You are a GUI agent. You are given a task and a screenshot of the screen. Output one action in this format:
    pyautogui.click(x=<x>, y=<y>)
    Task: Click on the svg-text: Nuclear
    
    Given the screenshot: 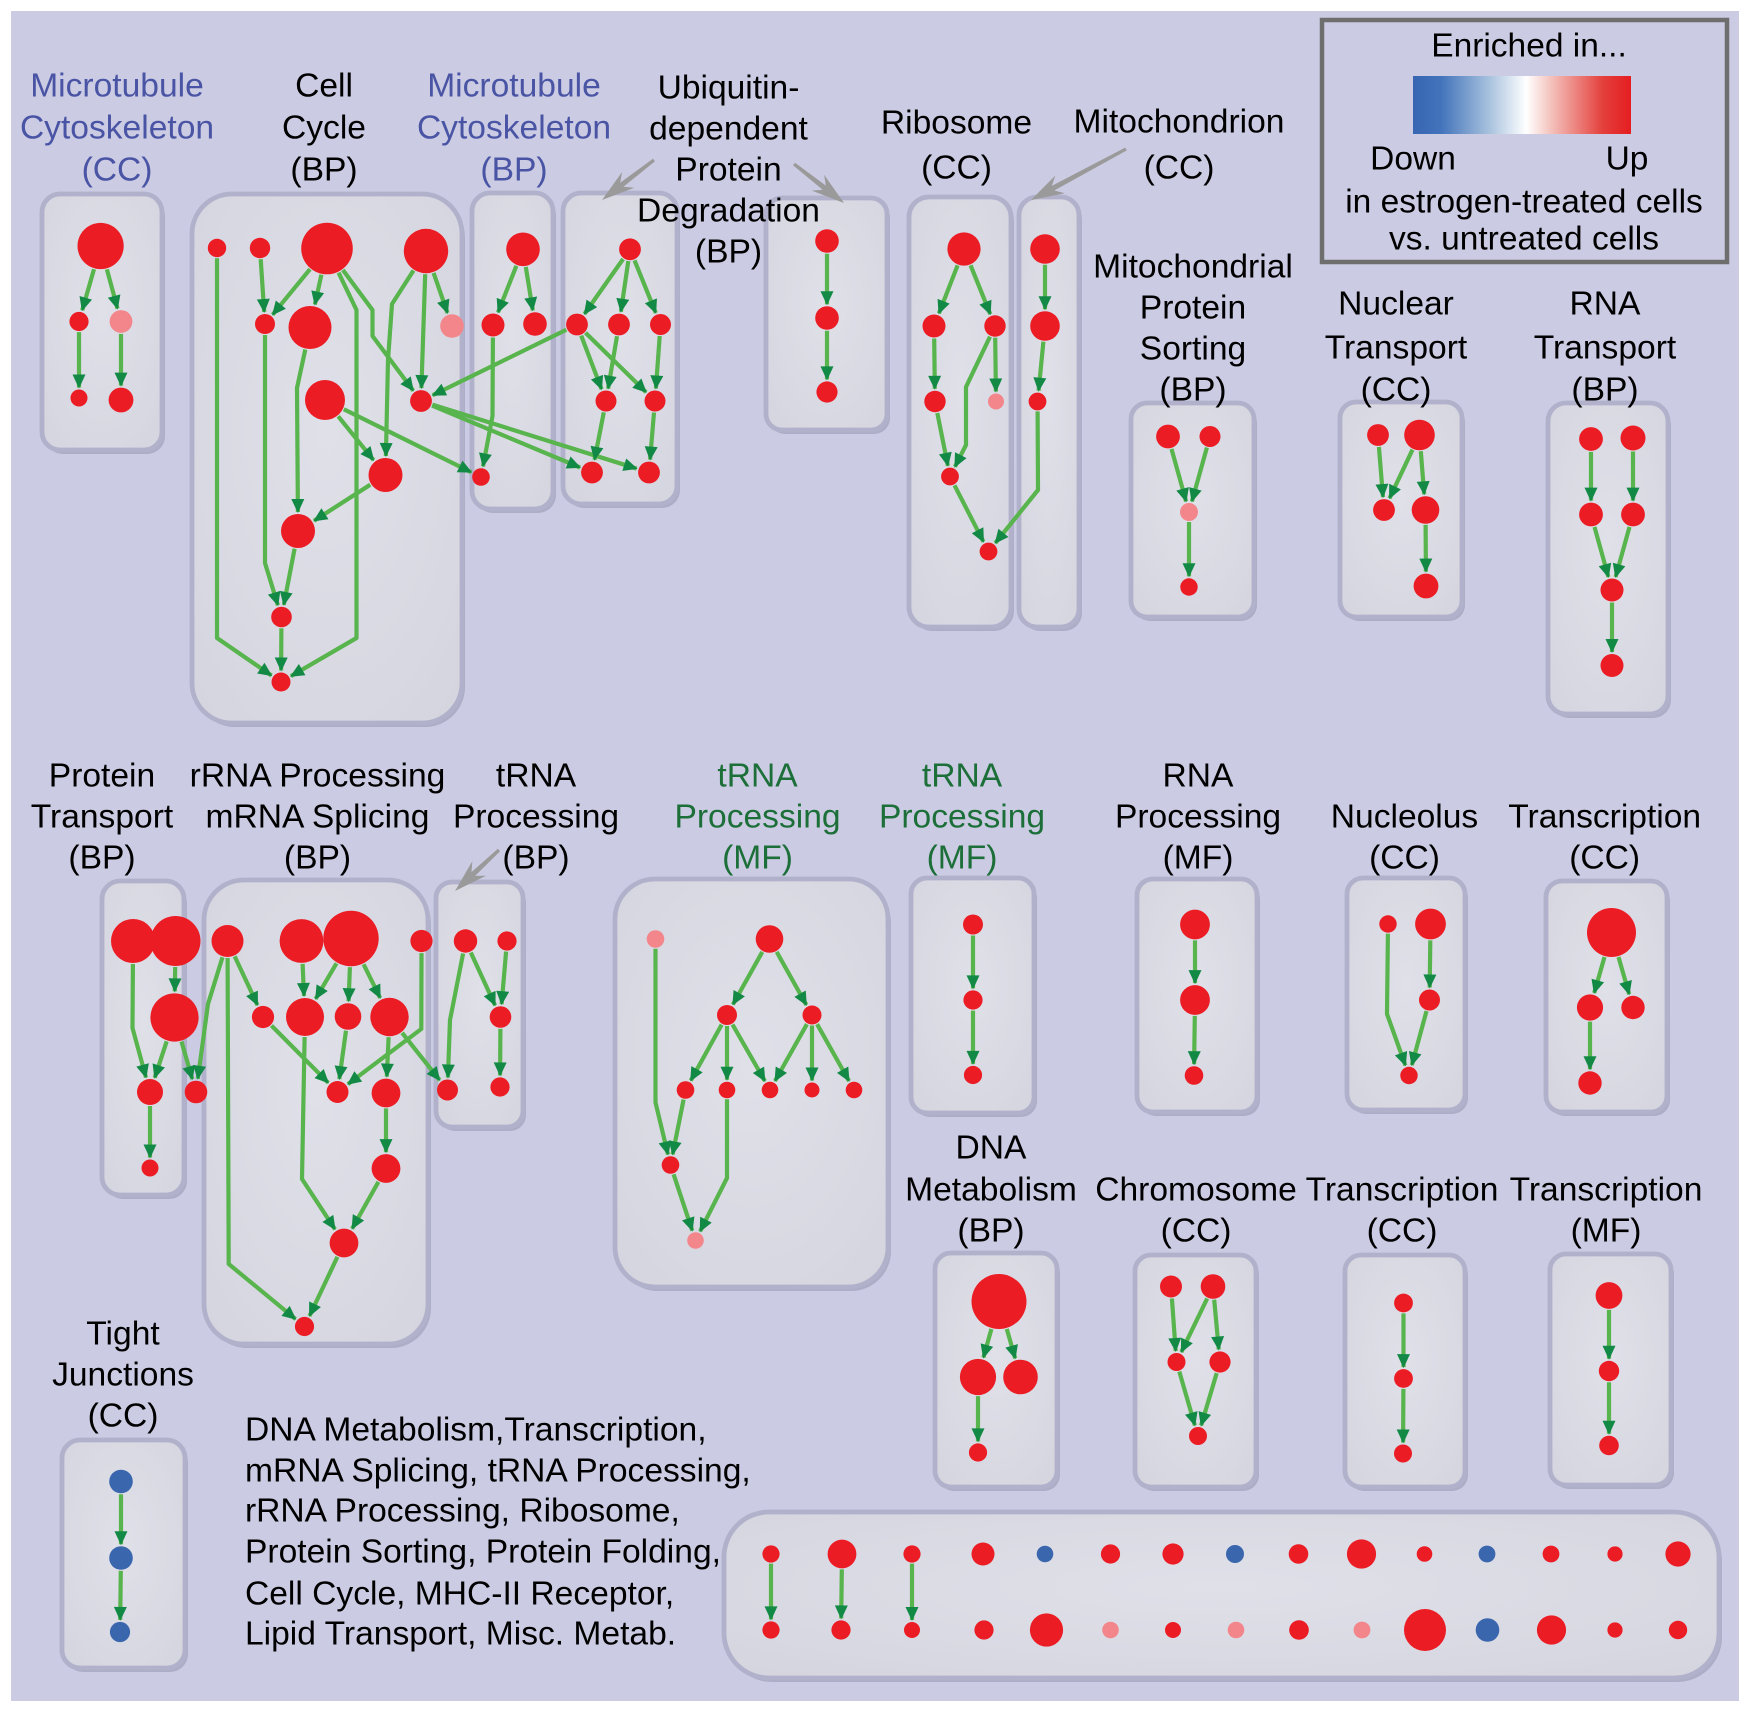 What is the action you would take?
    pyautogui.click(x=1396, y=304)
    